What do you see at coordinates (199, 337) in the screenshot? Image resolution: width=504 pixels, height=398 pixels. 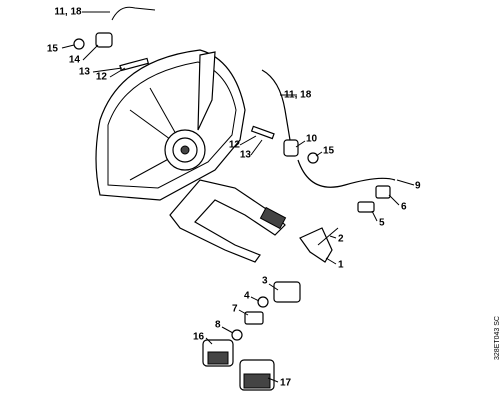 I see `callout: 16` at bounding box center [199, 337].